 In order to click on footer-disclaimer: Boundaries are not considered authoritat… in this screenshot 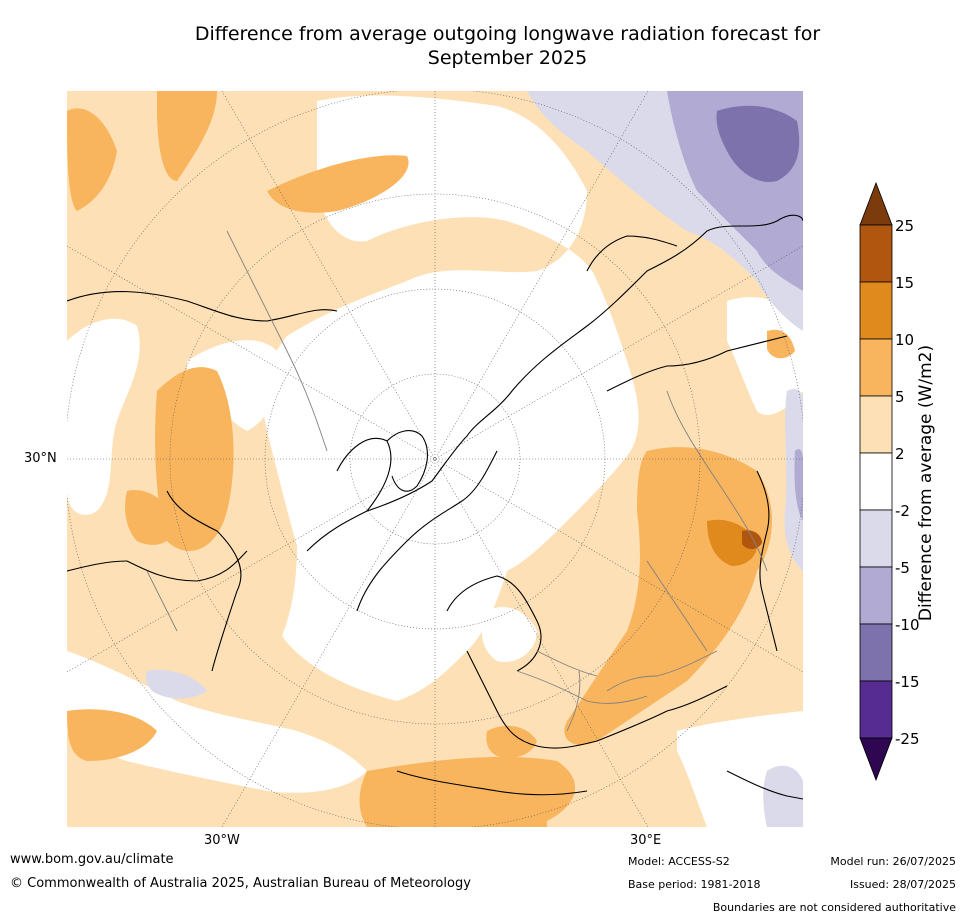, I will do `click(834, 907)`.